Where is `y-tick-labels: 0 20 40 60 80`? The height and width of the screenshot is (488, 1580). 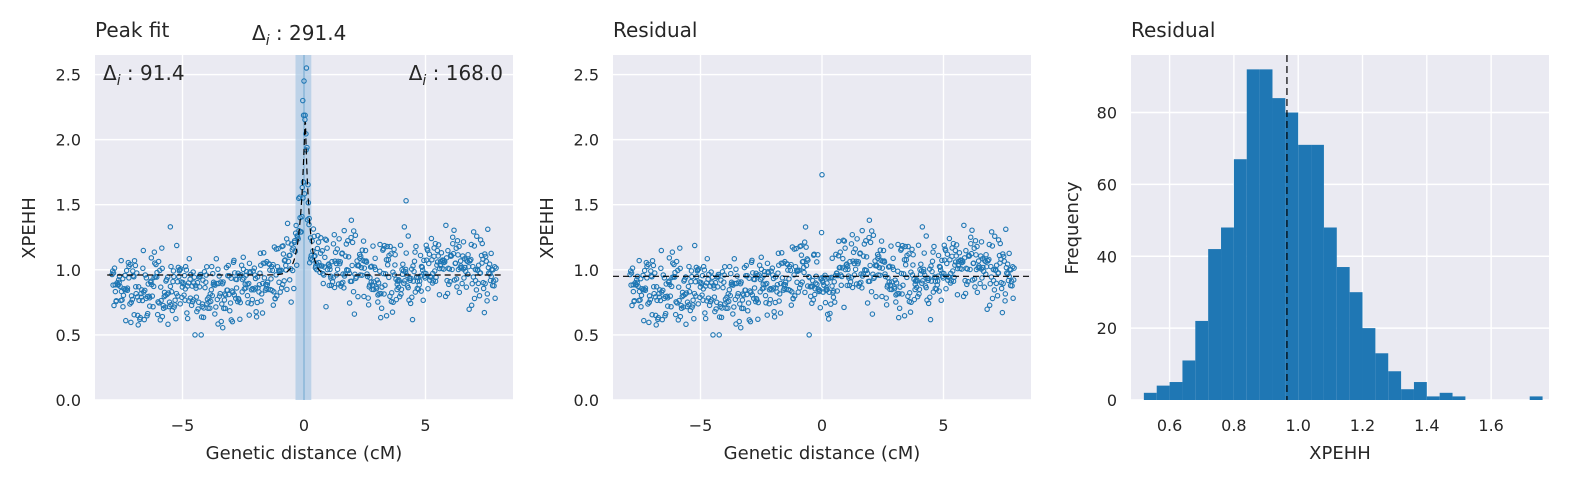 y-tick-labels: 0 20 40 60 80 is located at coordinates (1107, 257).